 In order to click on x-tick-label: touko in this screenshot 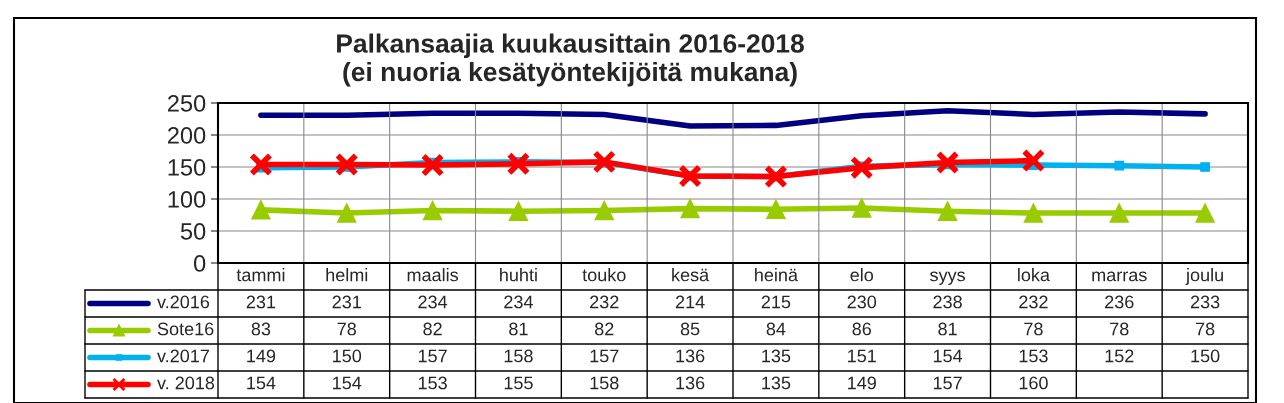, I will do `click(604, 275)`.